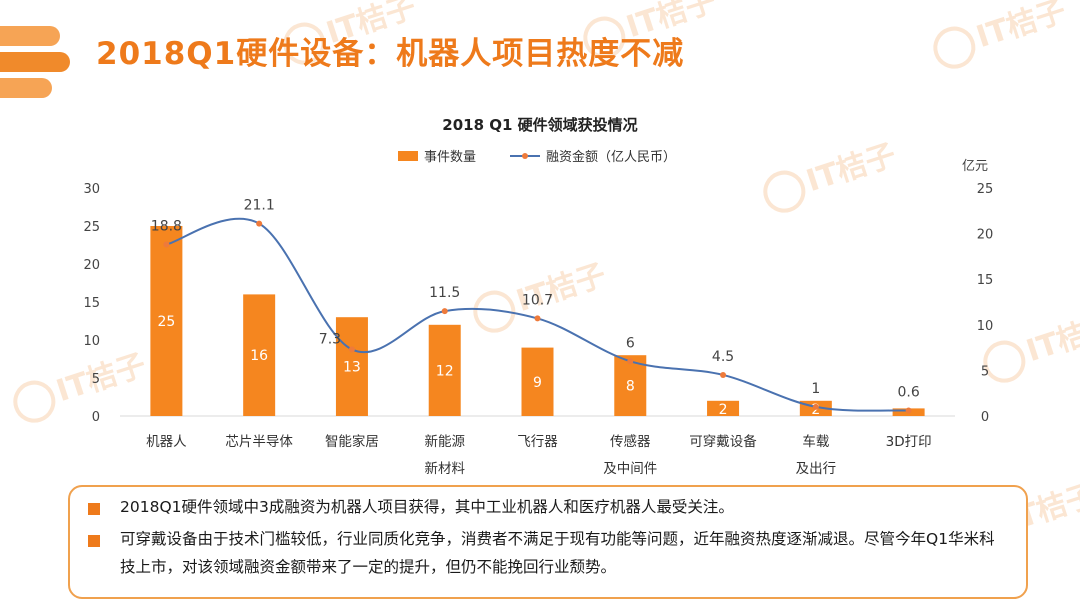 The image size is (1080, 608). Describe the element at coordinates (352, 441) in the screenshot. I see `x-tick-label: 智能家居` at that location.